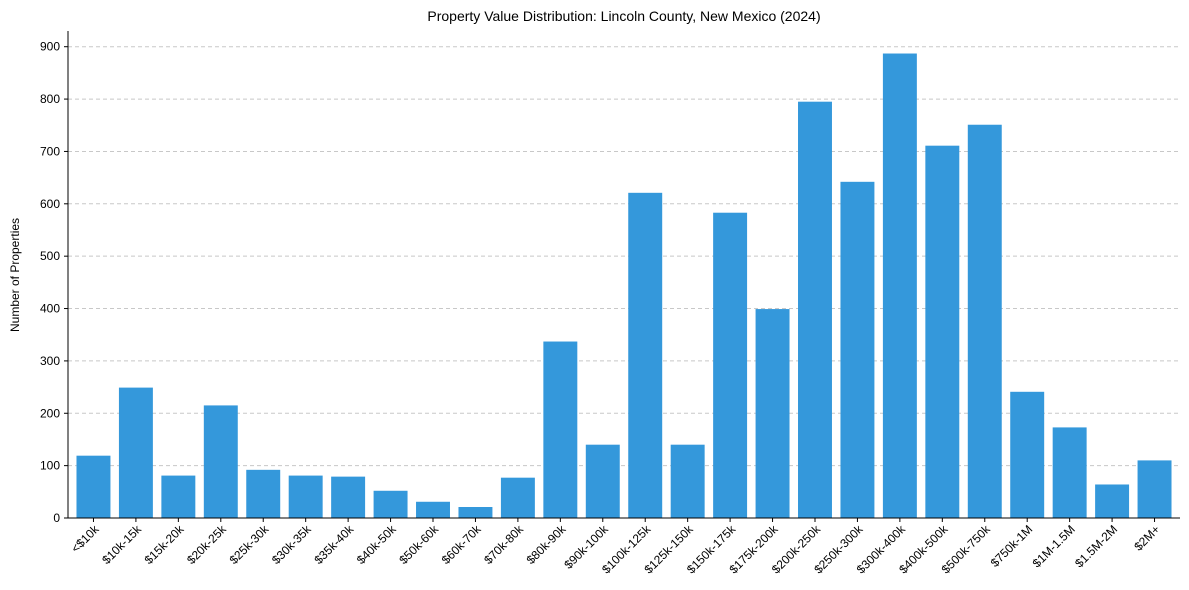 The width and height of the screenshot is (1189, 590). I want to click on y-axis-label: Number of Properties, so click(15, 275).